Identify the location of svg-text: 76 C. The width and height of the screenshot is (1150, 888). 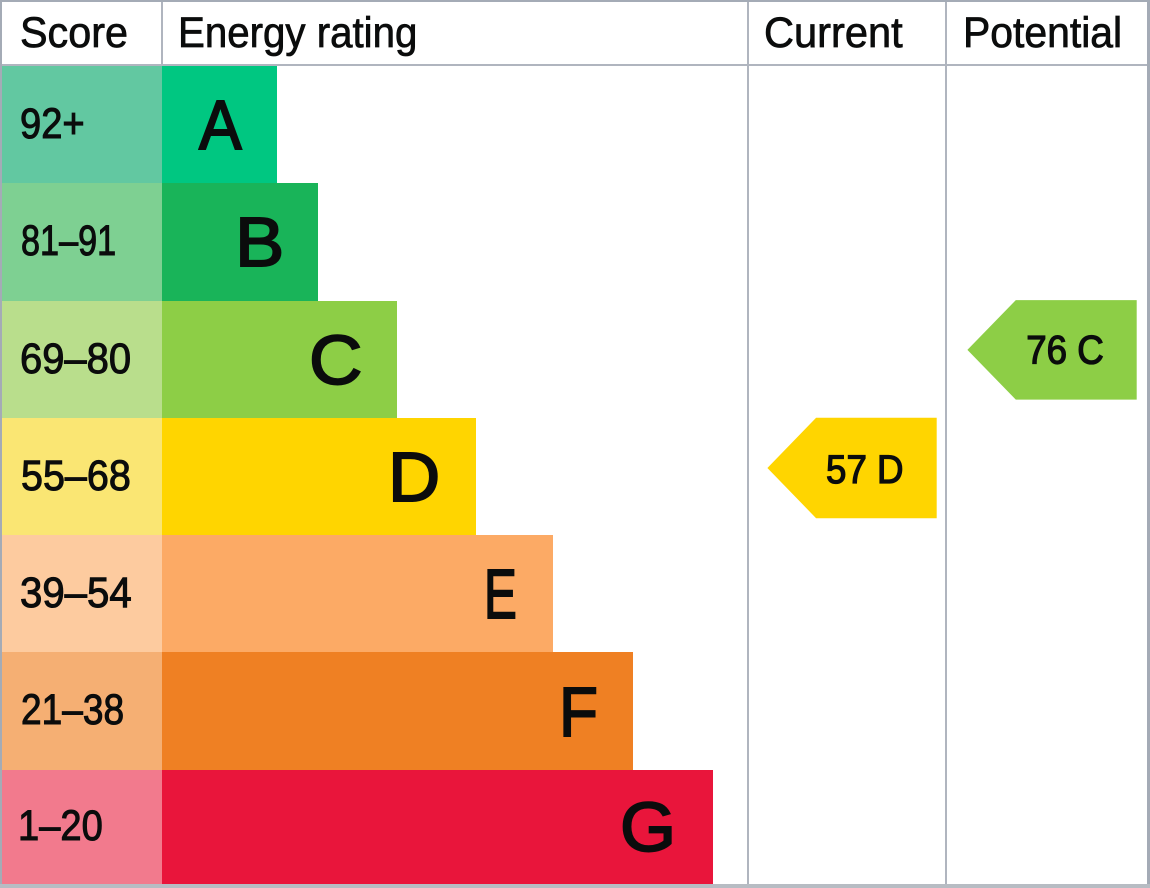
(1065, 351).